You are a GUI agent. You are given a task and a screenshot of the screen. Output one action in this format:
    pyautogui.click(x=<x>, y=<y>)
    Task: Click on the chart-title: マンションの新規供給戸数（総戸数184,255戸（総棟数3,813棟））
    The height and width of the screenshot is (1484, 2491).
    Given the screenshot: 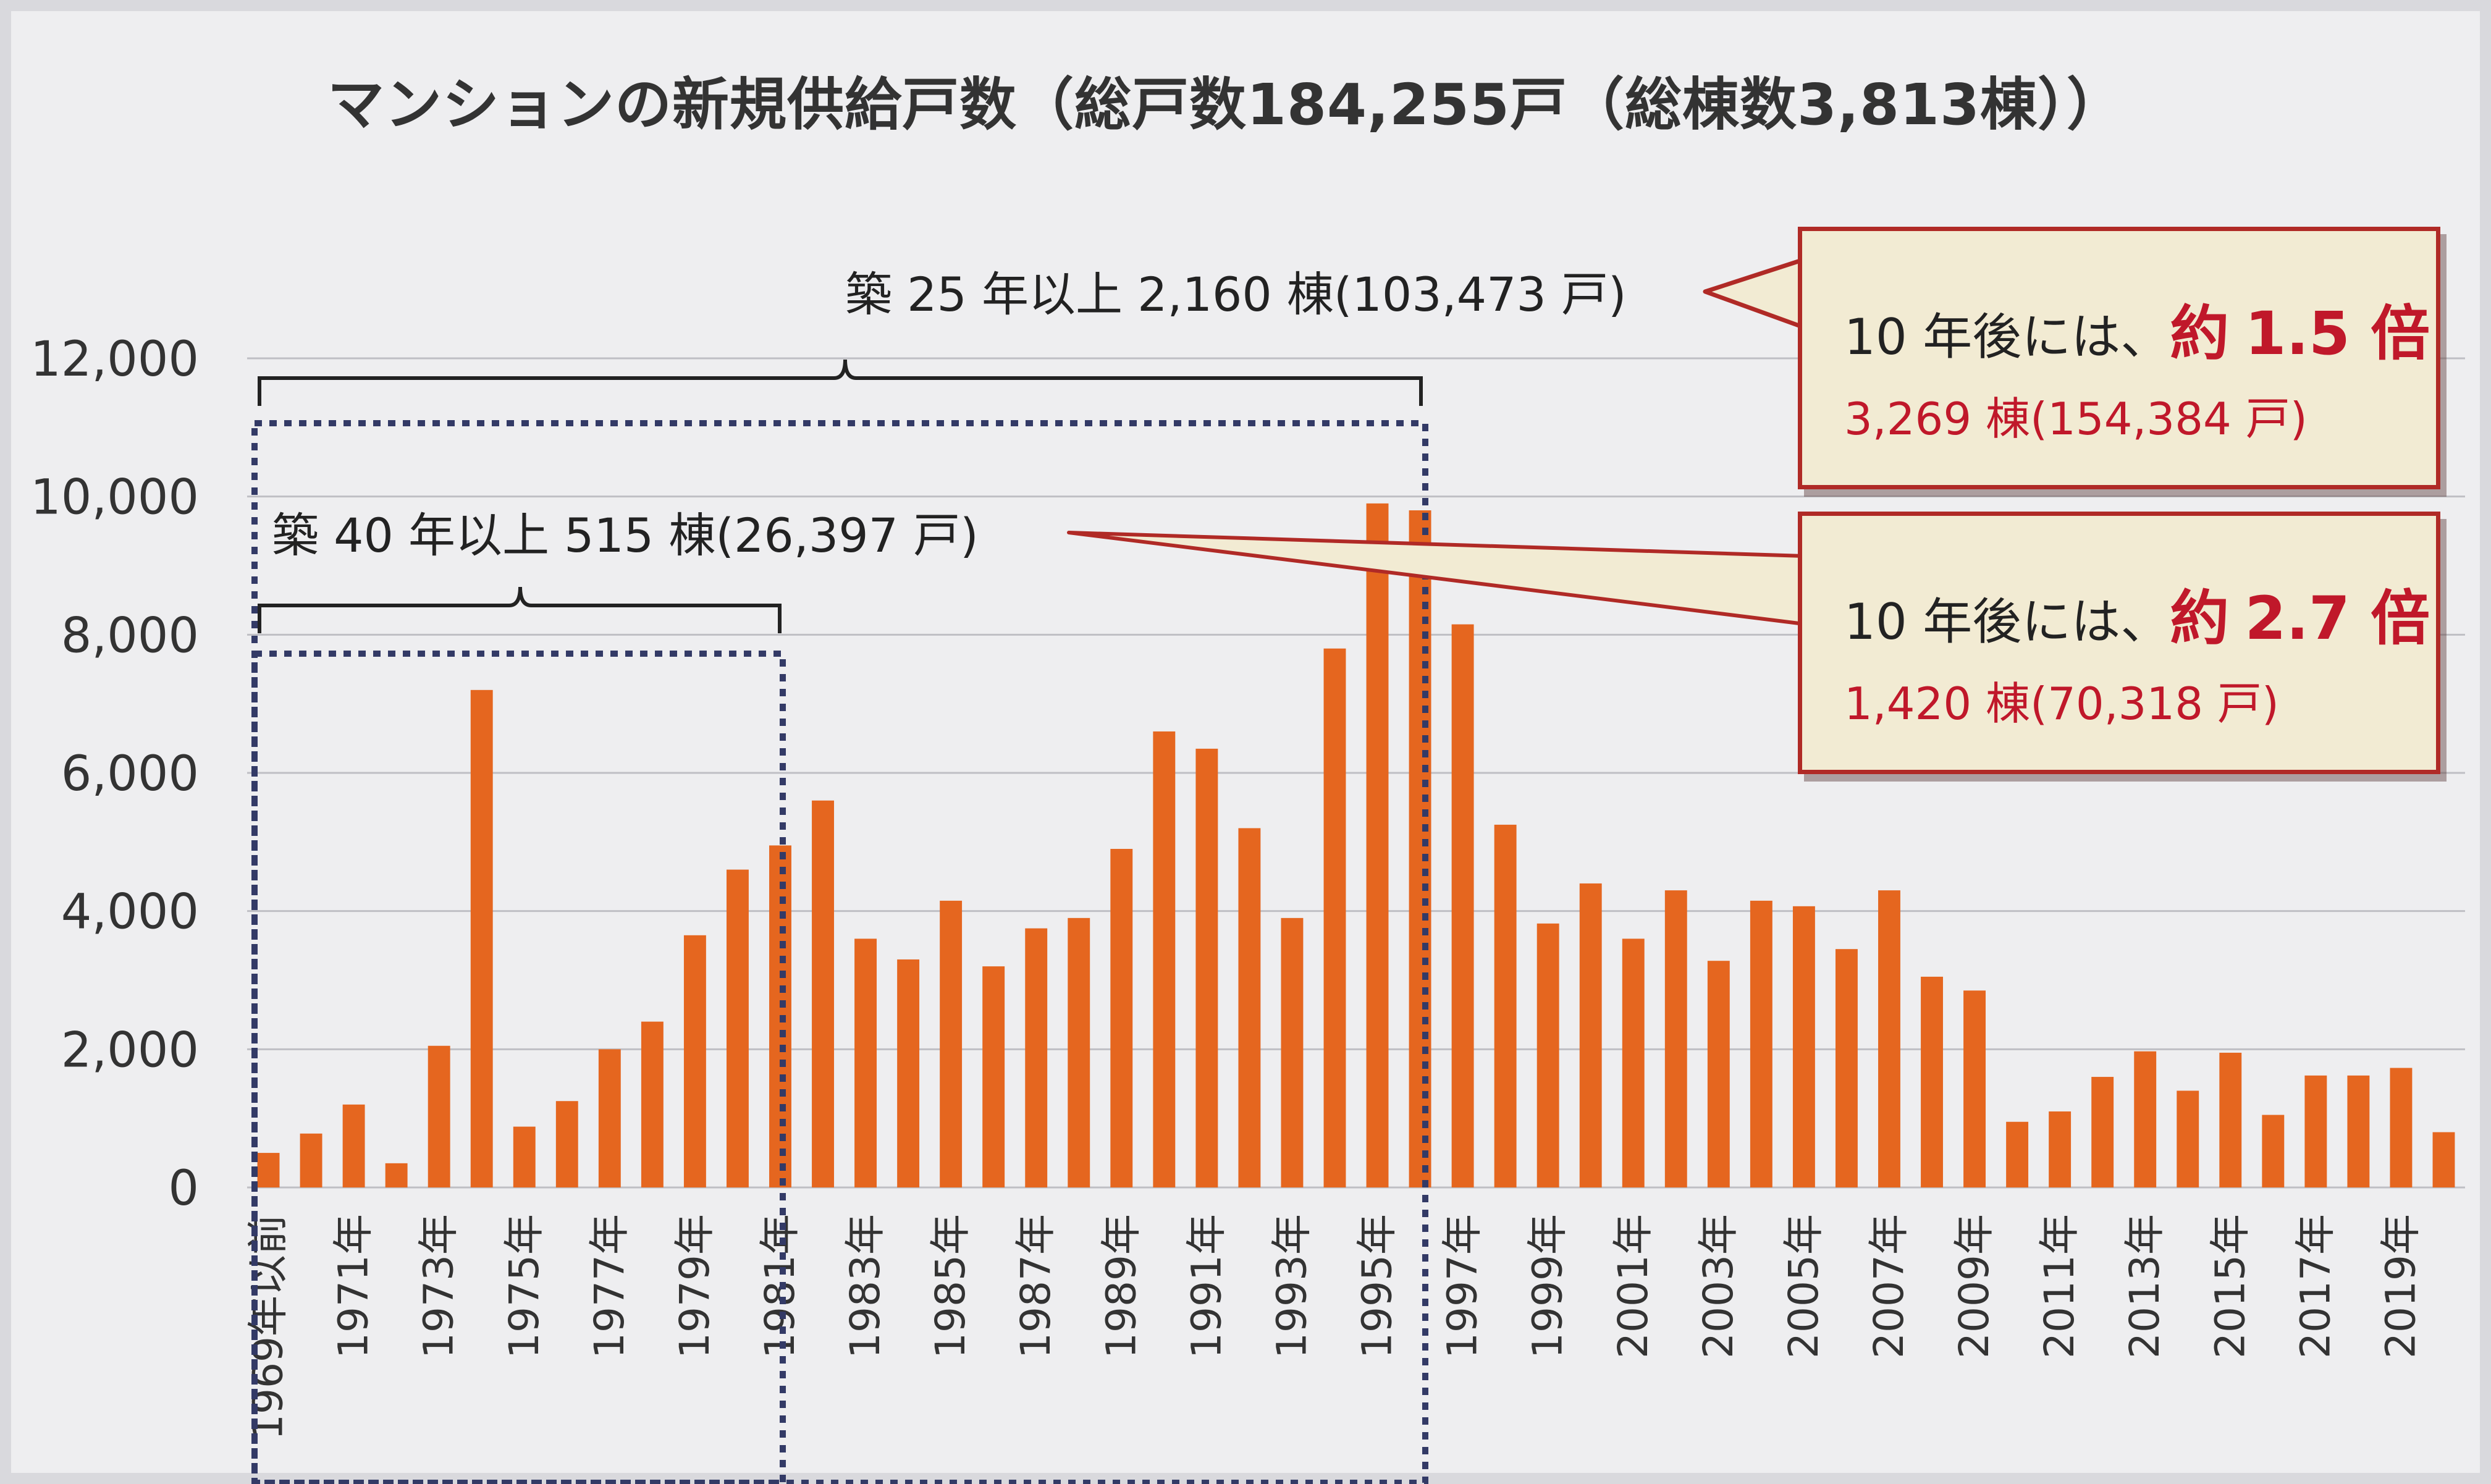 What is the action you would take?
    pyautogui.click(x=1226, y=105)
    